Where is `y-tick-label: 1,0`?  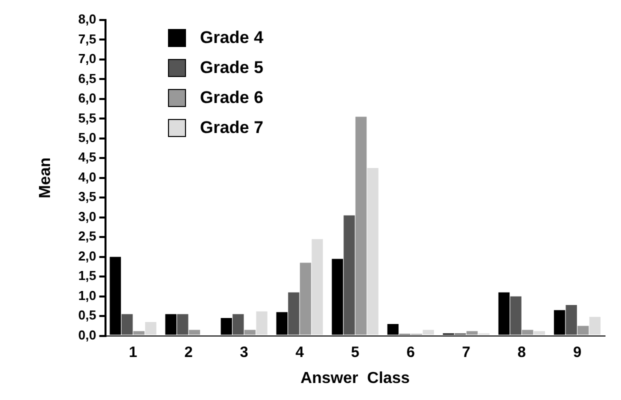 y-tick-label: 1,0 is located at coordinates (87, 295).